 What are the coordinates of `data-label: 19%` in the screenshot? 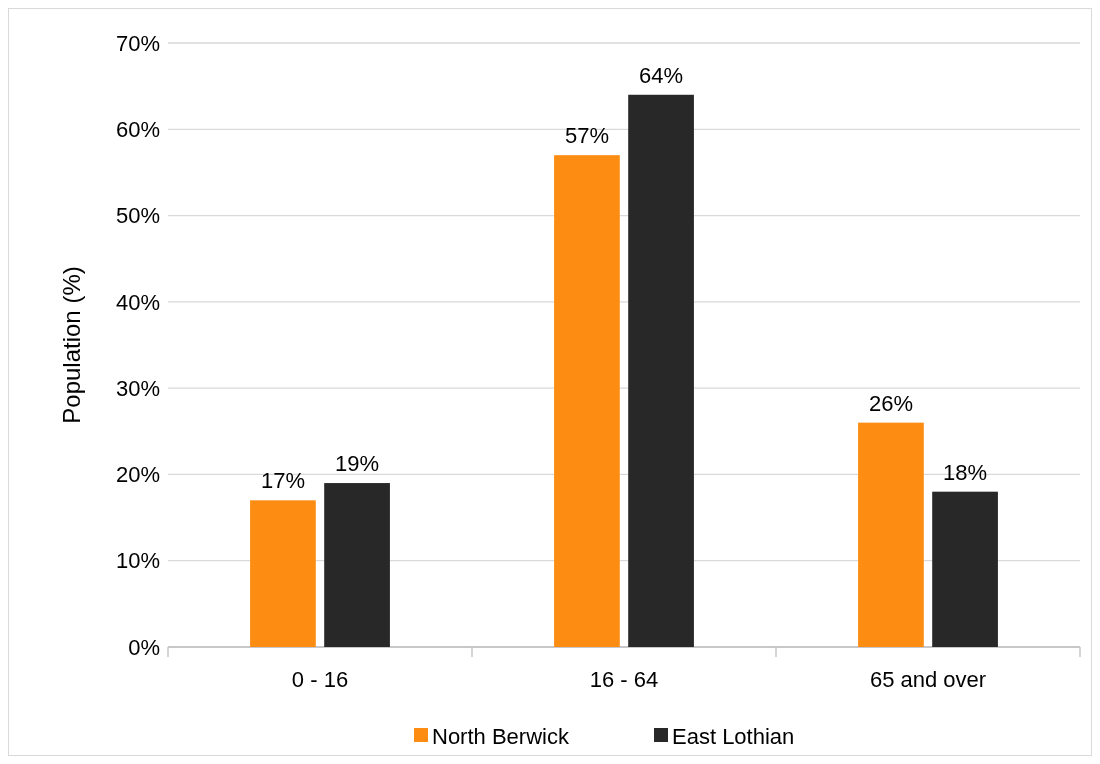 It's located at (357, 464).